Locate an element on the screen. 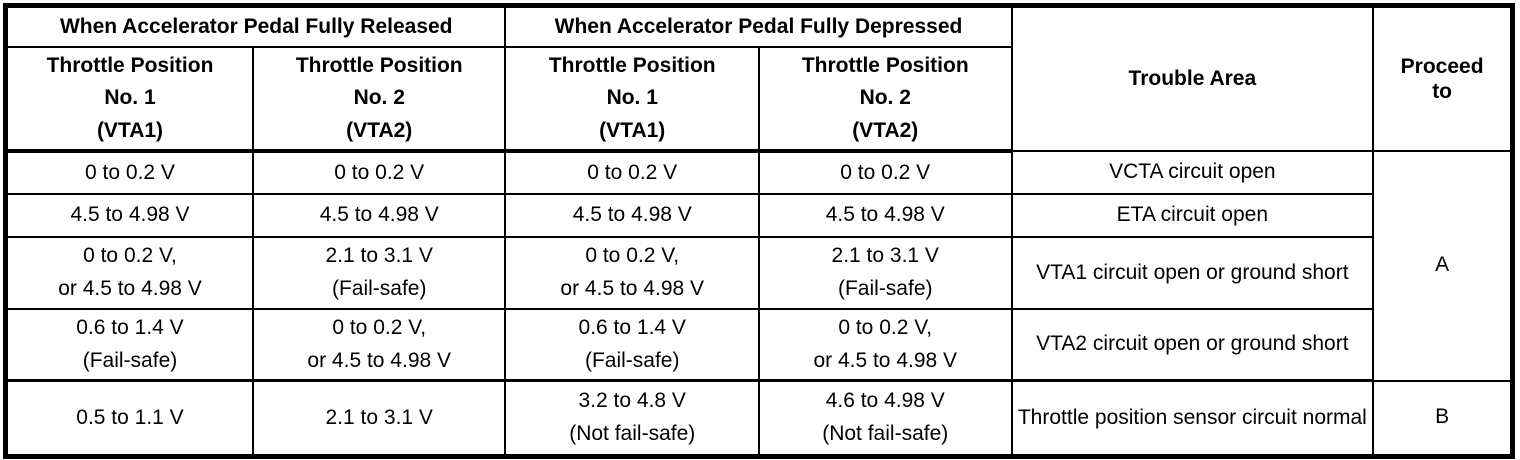 The image size is (1520, 460). subheader-vta2-depressed: Throttle Position No. 2 (VTA2) is located at coordinates (885, 99).